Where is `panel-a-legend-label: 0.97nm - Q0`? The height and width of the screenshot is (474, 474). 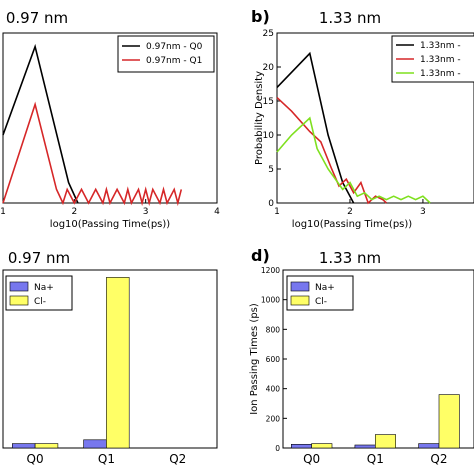
panel-a-legend-label: 0.97nm - Q0 is located at coordinates (174, 47).